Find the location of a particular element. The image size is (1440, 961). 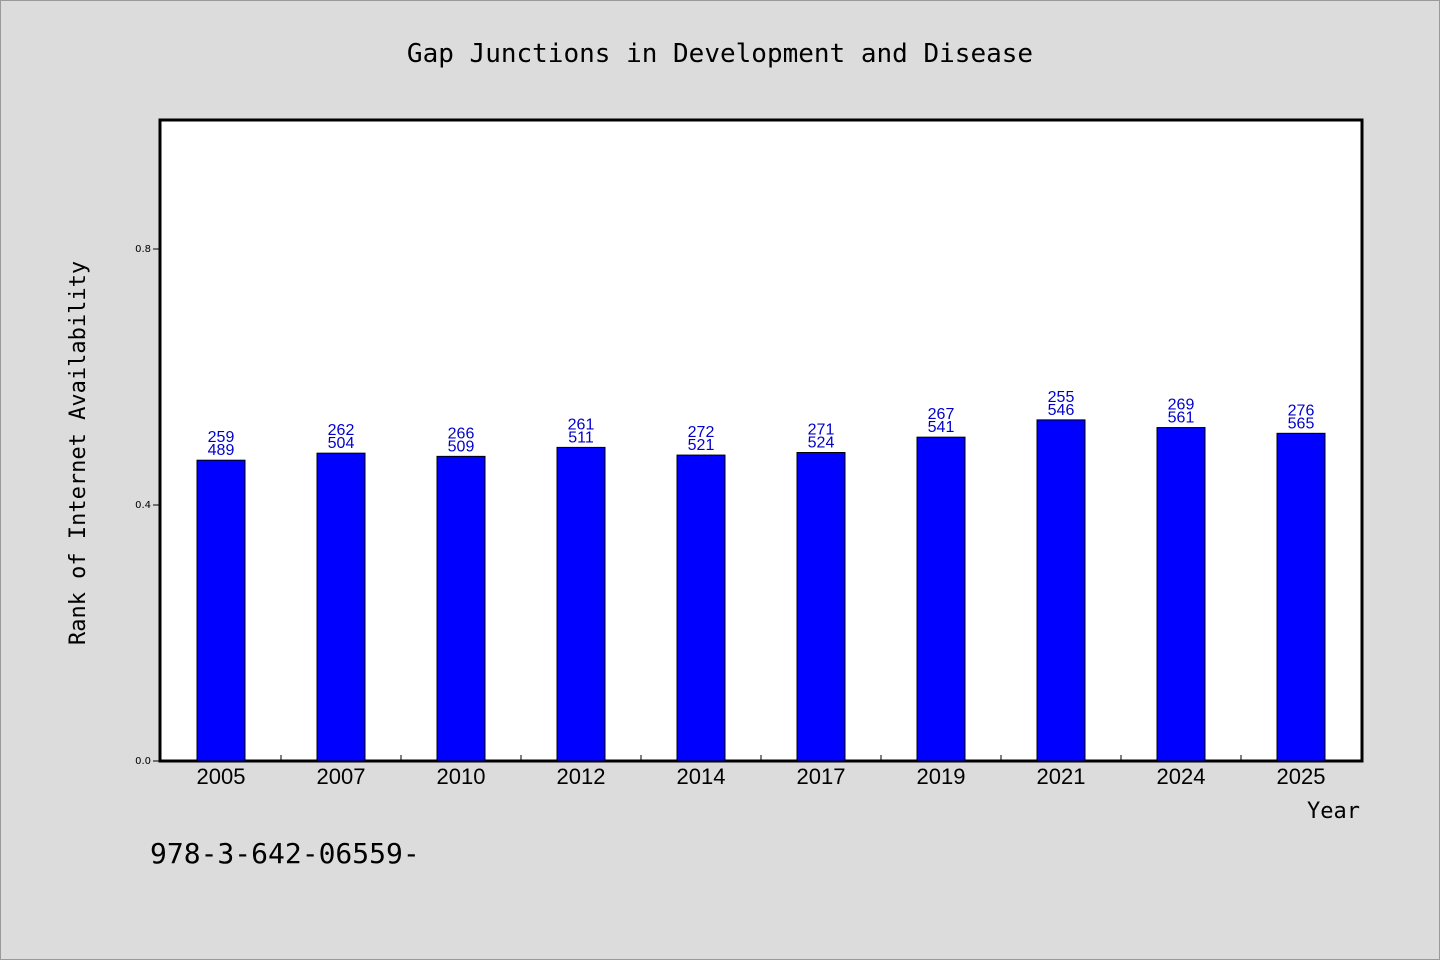

bar-2021 is located at coordinates (1061, 590).